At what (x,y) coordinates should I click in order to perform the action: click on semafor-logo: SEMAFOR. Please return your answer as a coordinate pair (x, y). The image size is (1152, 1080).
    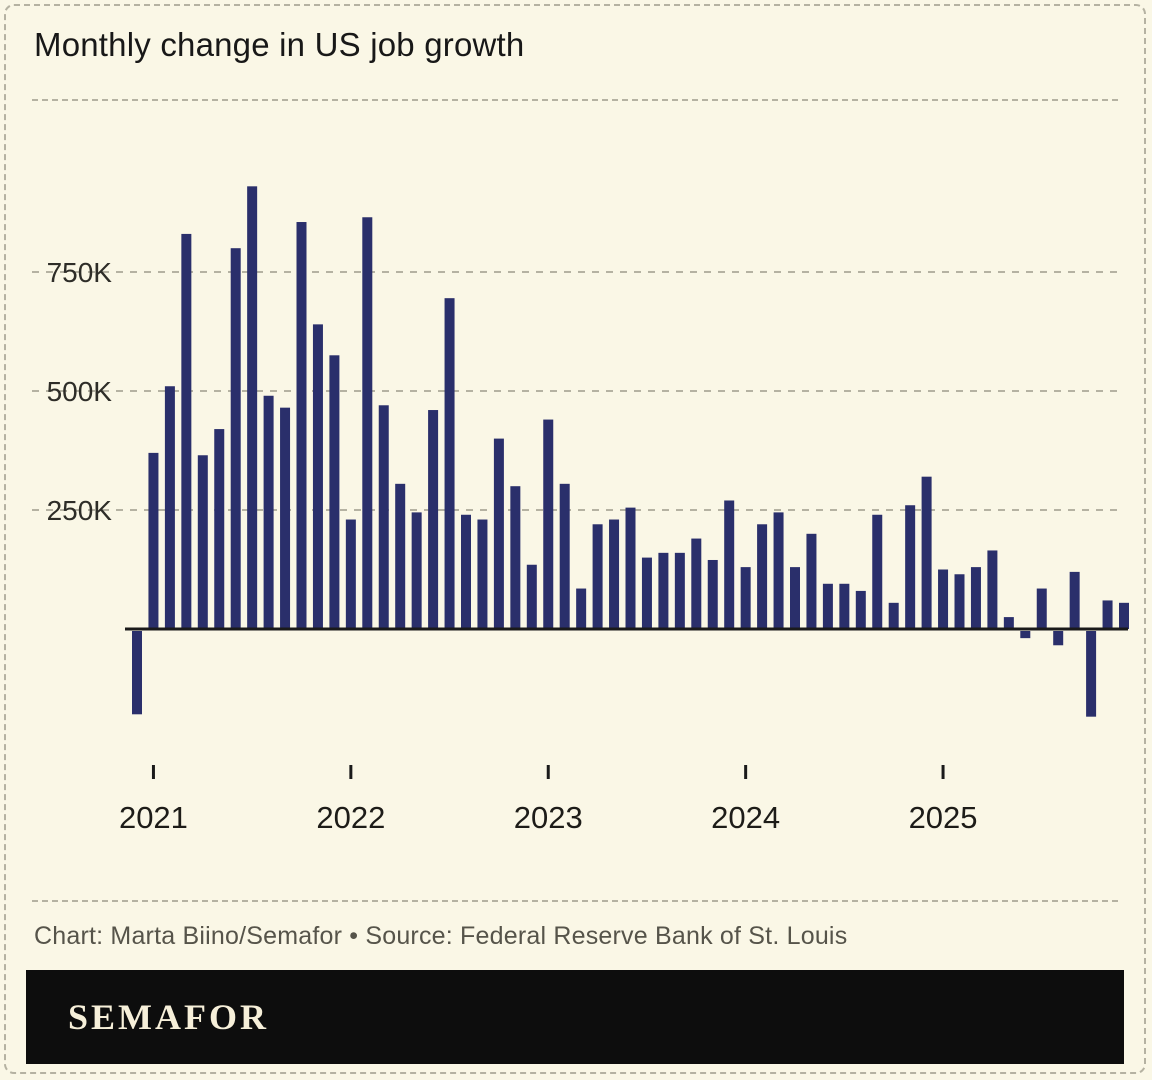
    Looking at the image, I should click on (168, 1017).